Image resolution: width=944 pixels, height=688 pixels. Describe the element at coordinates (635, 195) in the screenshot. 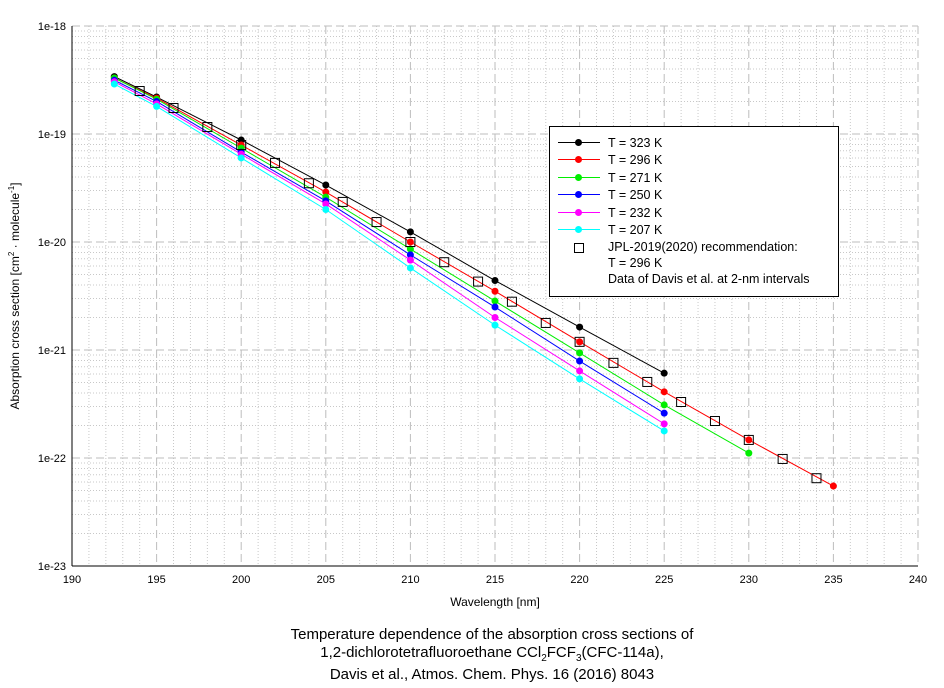

I see `legend-label: T = 250 K` at that location.